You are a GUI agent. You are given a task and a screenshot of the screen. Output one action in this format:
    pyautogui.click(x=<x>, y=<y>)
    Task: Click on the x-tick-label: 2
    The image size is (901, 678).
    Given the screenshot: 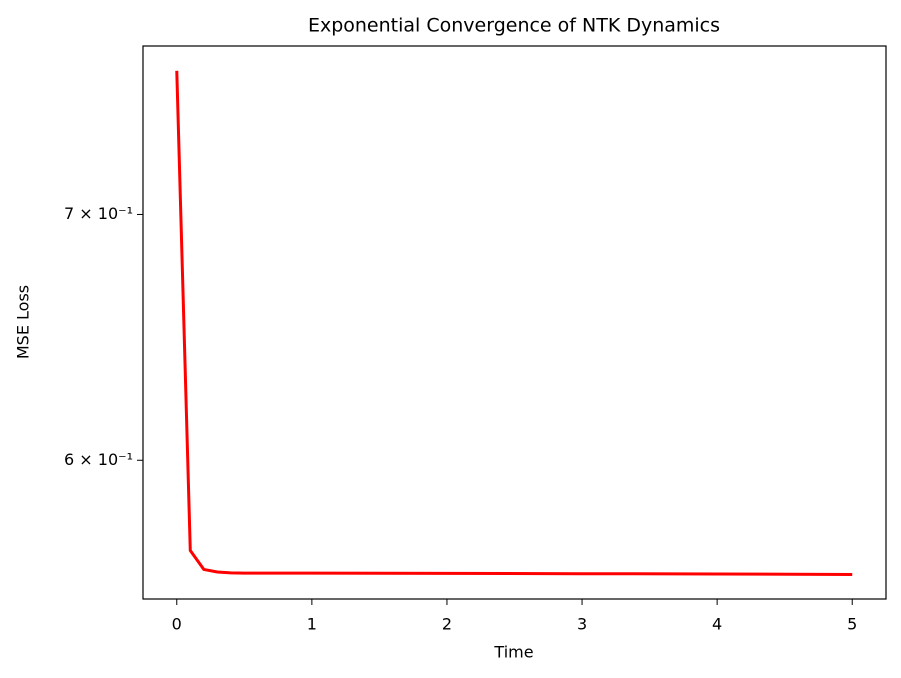 What is the action you would take?
    pyautogui.click(x=447, y=624)
    